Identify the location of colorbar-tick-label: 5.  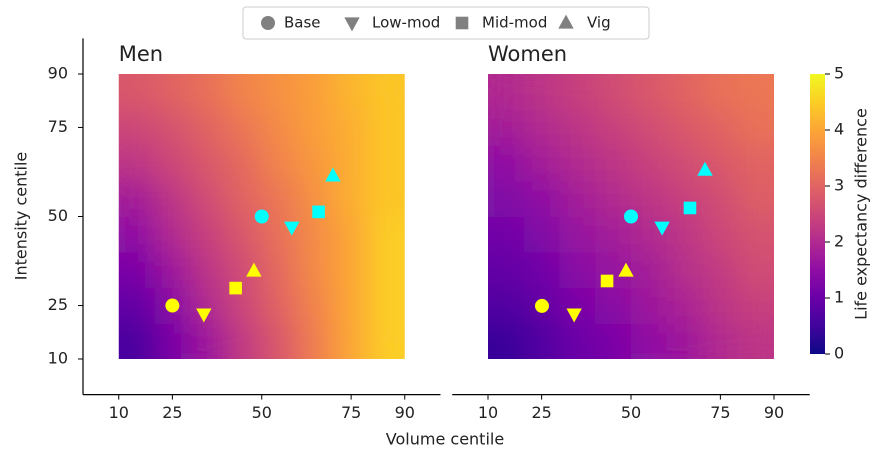
(839, 73).